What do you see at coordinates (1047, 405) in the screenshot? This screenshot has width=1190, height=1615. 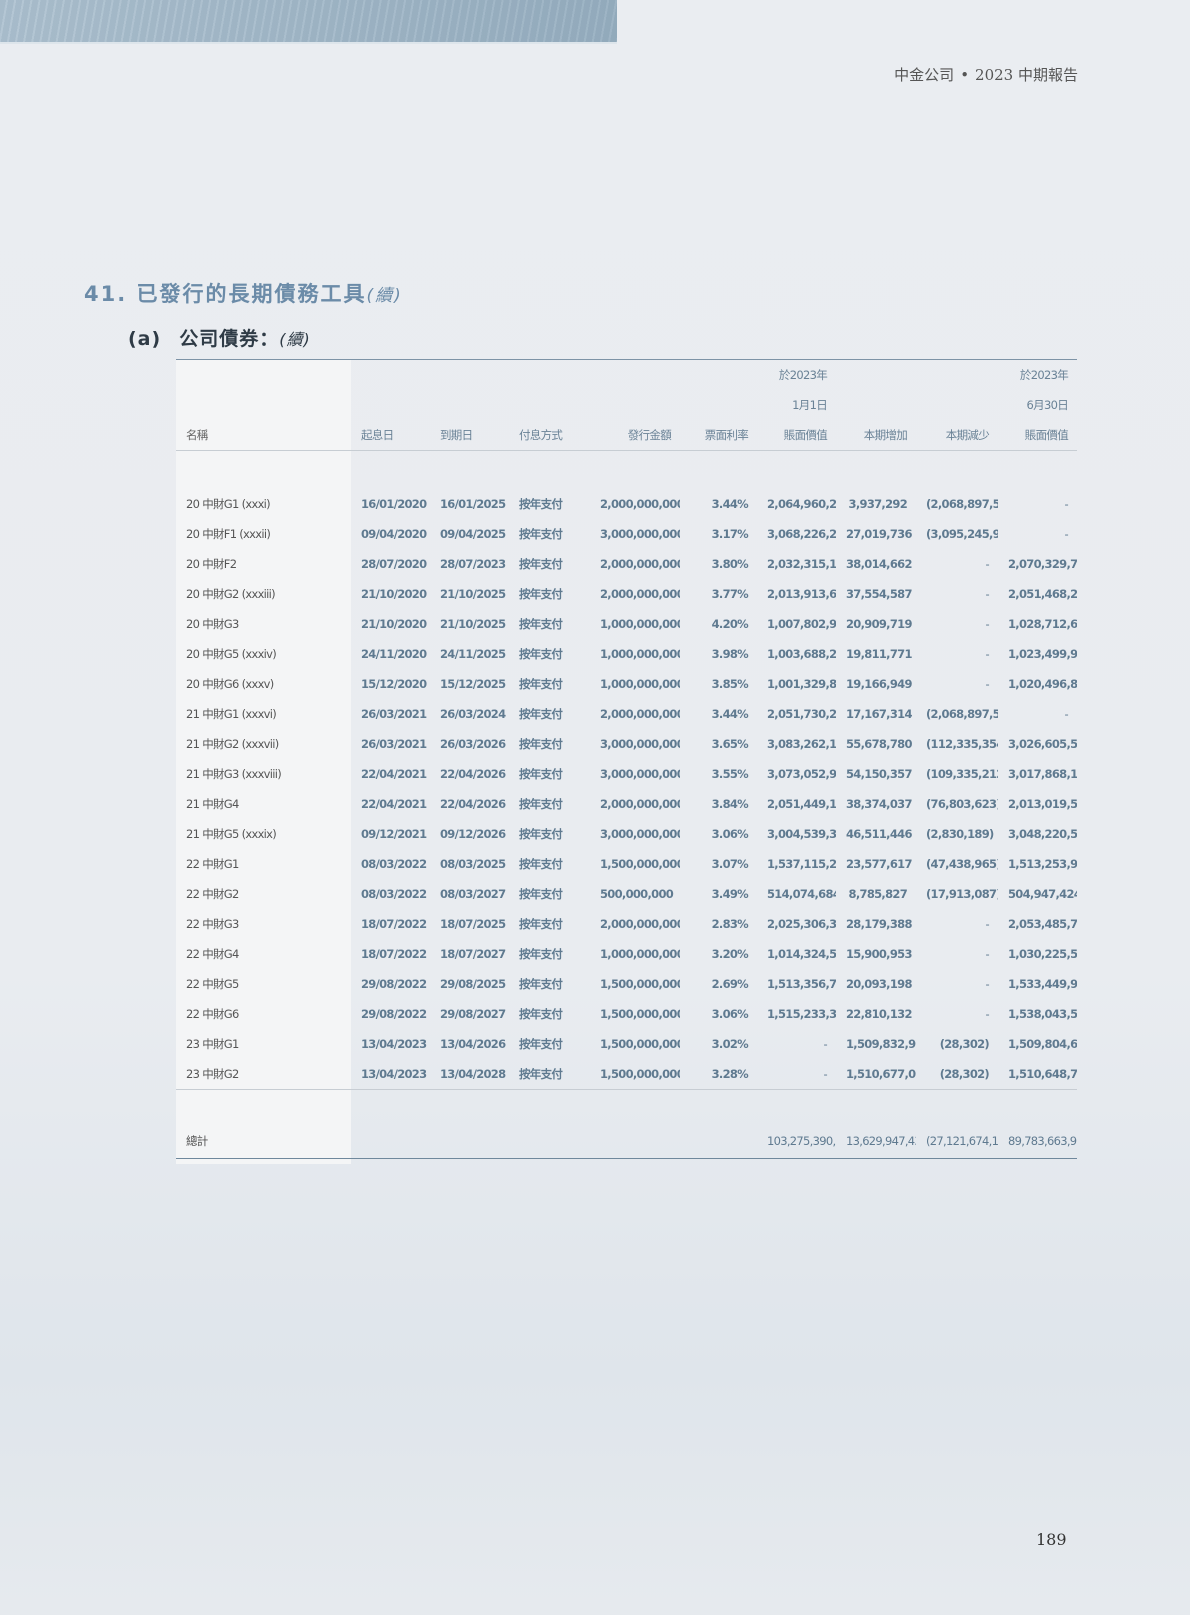 I see `header-row-date-cell: 6月30日` at bounding box center [1047, 405].